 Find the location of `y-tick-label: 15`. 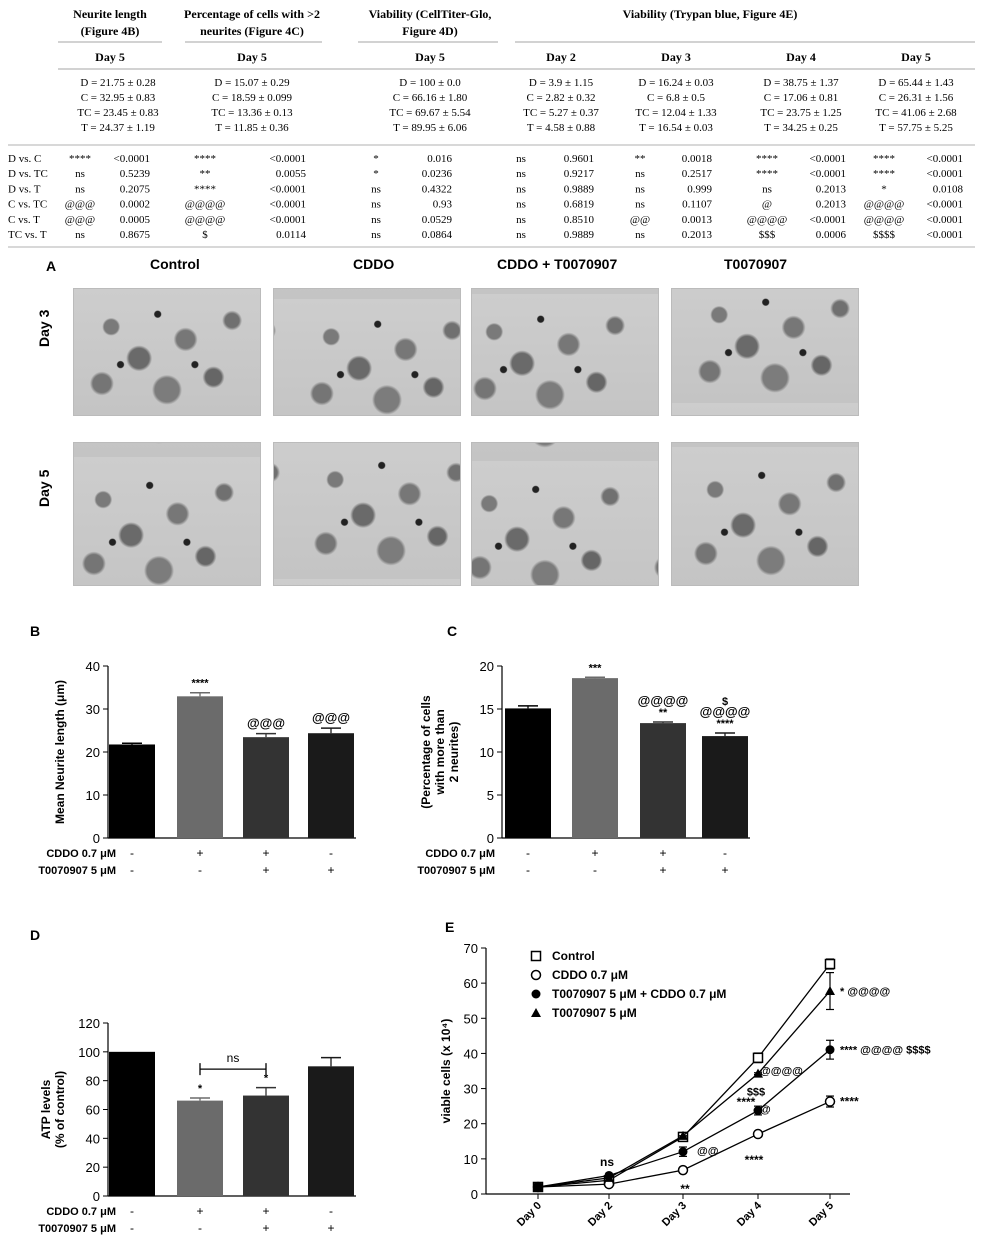

y-tick-label: 15 is located at coordinates (487, 709).